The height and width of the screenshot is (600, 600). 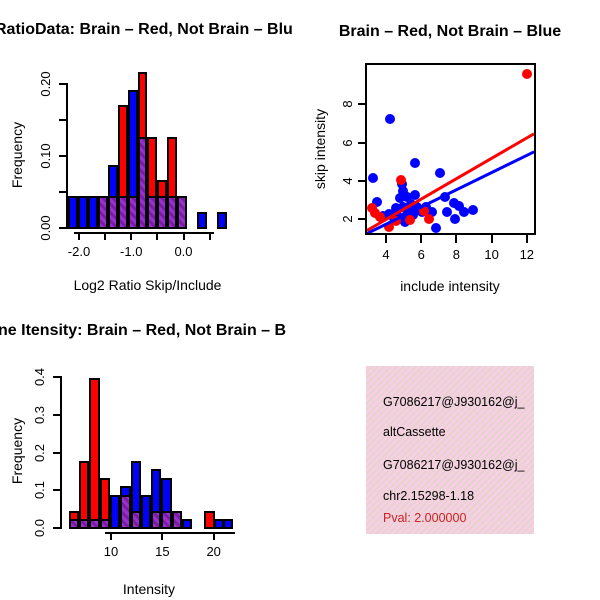 What do you see at coordinates (45, 156) in the screenshot?
I see `y-tick-label: 0.10` at bounding box center [45, 156].